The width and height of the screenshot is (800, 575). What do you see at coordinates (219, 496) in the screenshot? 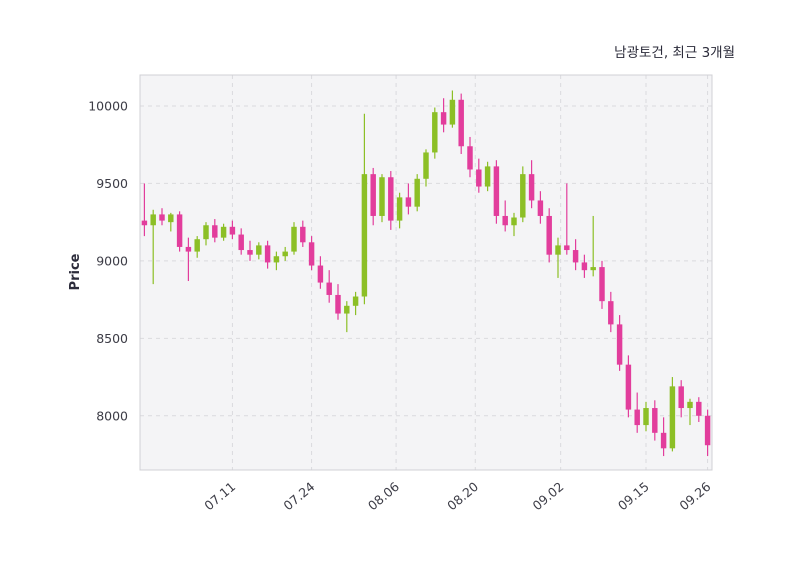
I see `x-tick-label: 07.11` at bounding box center [219, 496].